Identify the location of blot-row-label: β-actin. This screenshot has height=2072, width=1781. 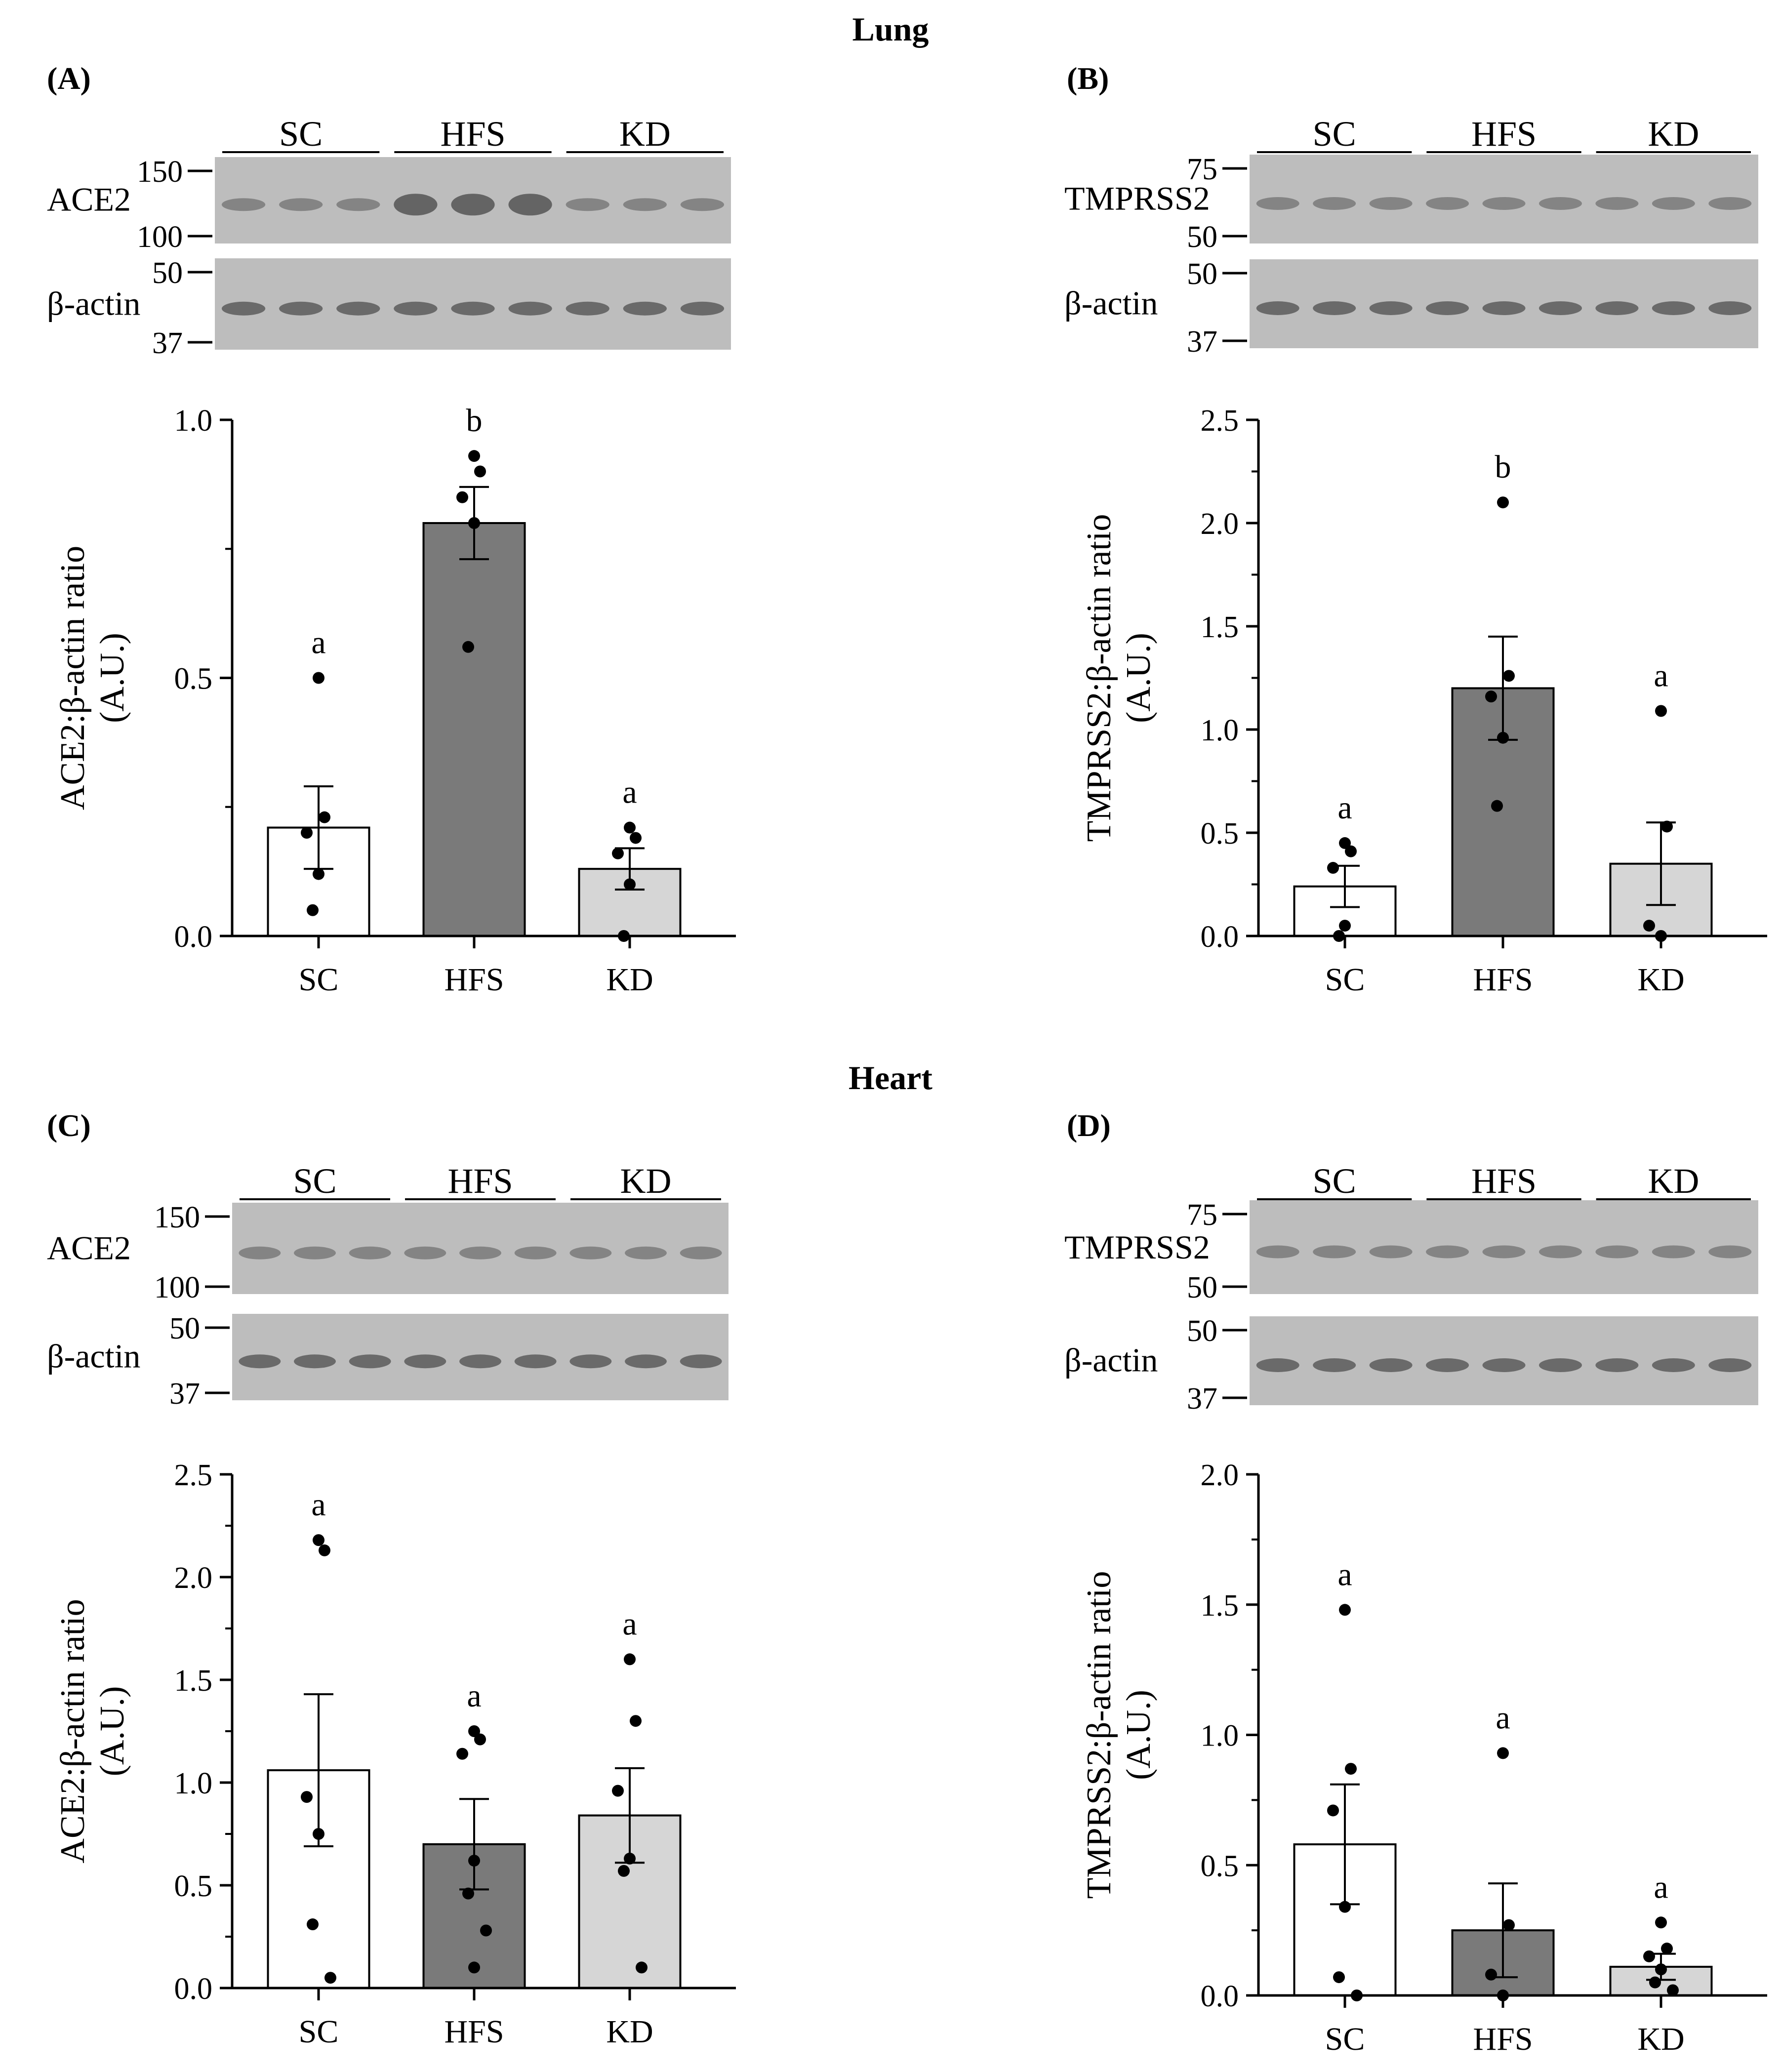
(1111, 1360).